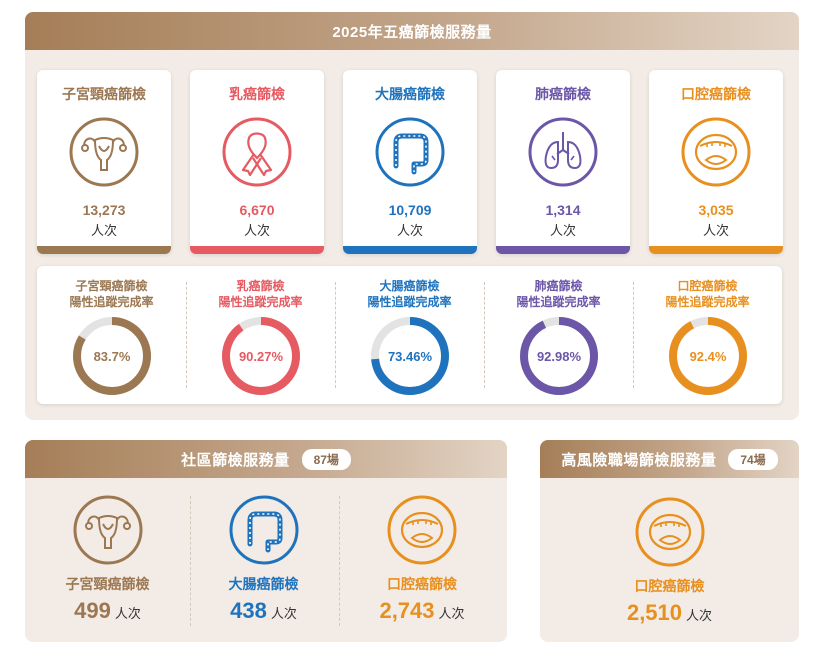 The width and height of the screenshot is (829, 654). Describe the element at coordinates (716, 94) in the screenshot. I see `card-name: 口腔癌篩檢` at that location.